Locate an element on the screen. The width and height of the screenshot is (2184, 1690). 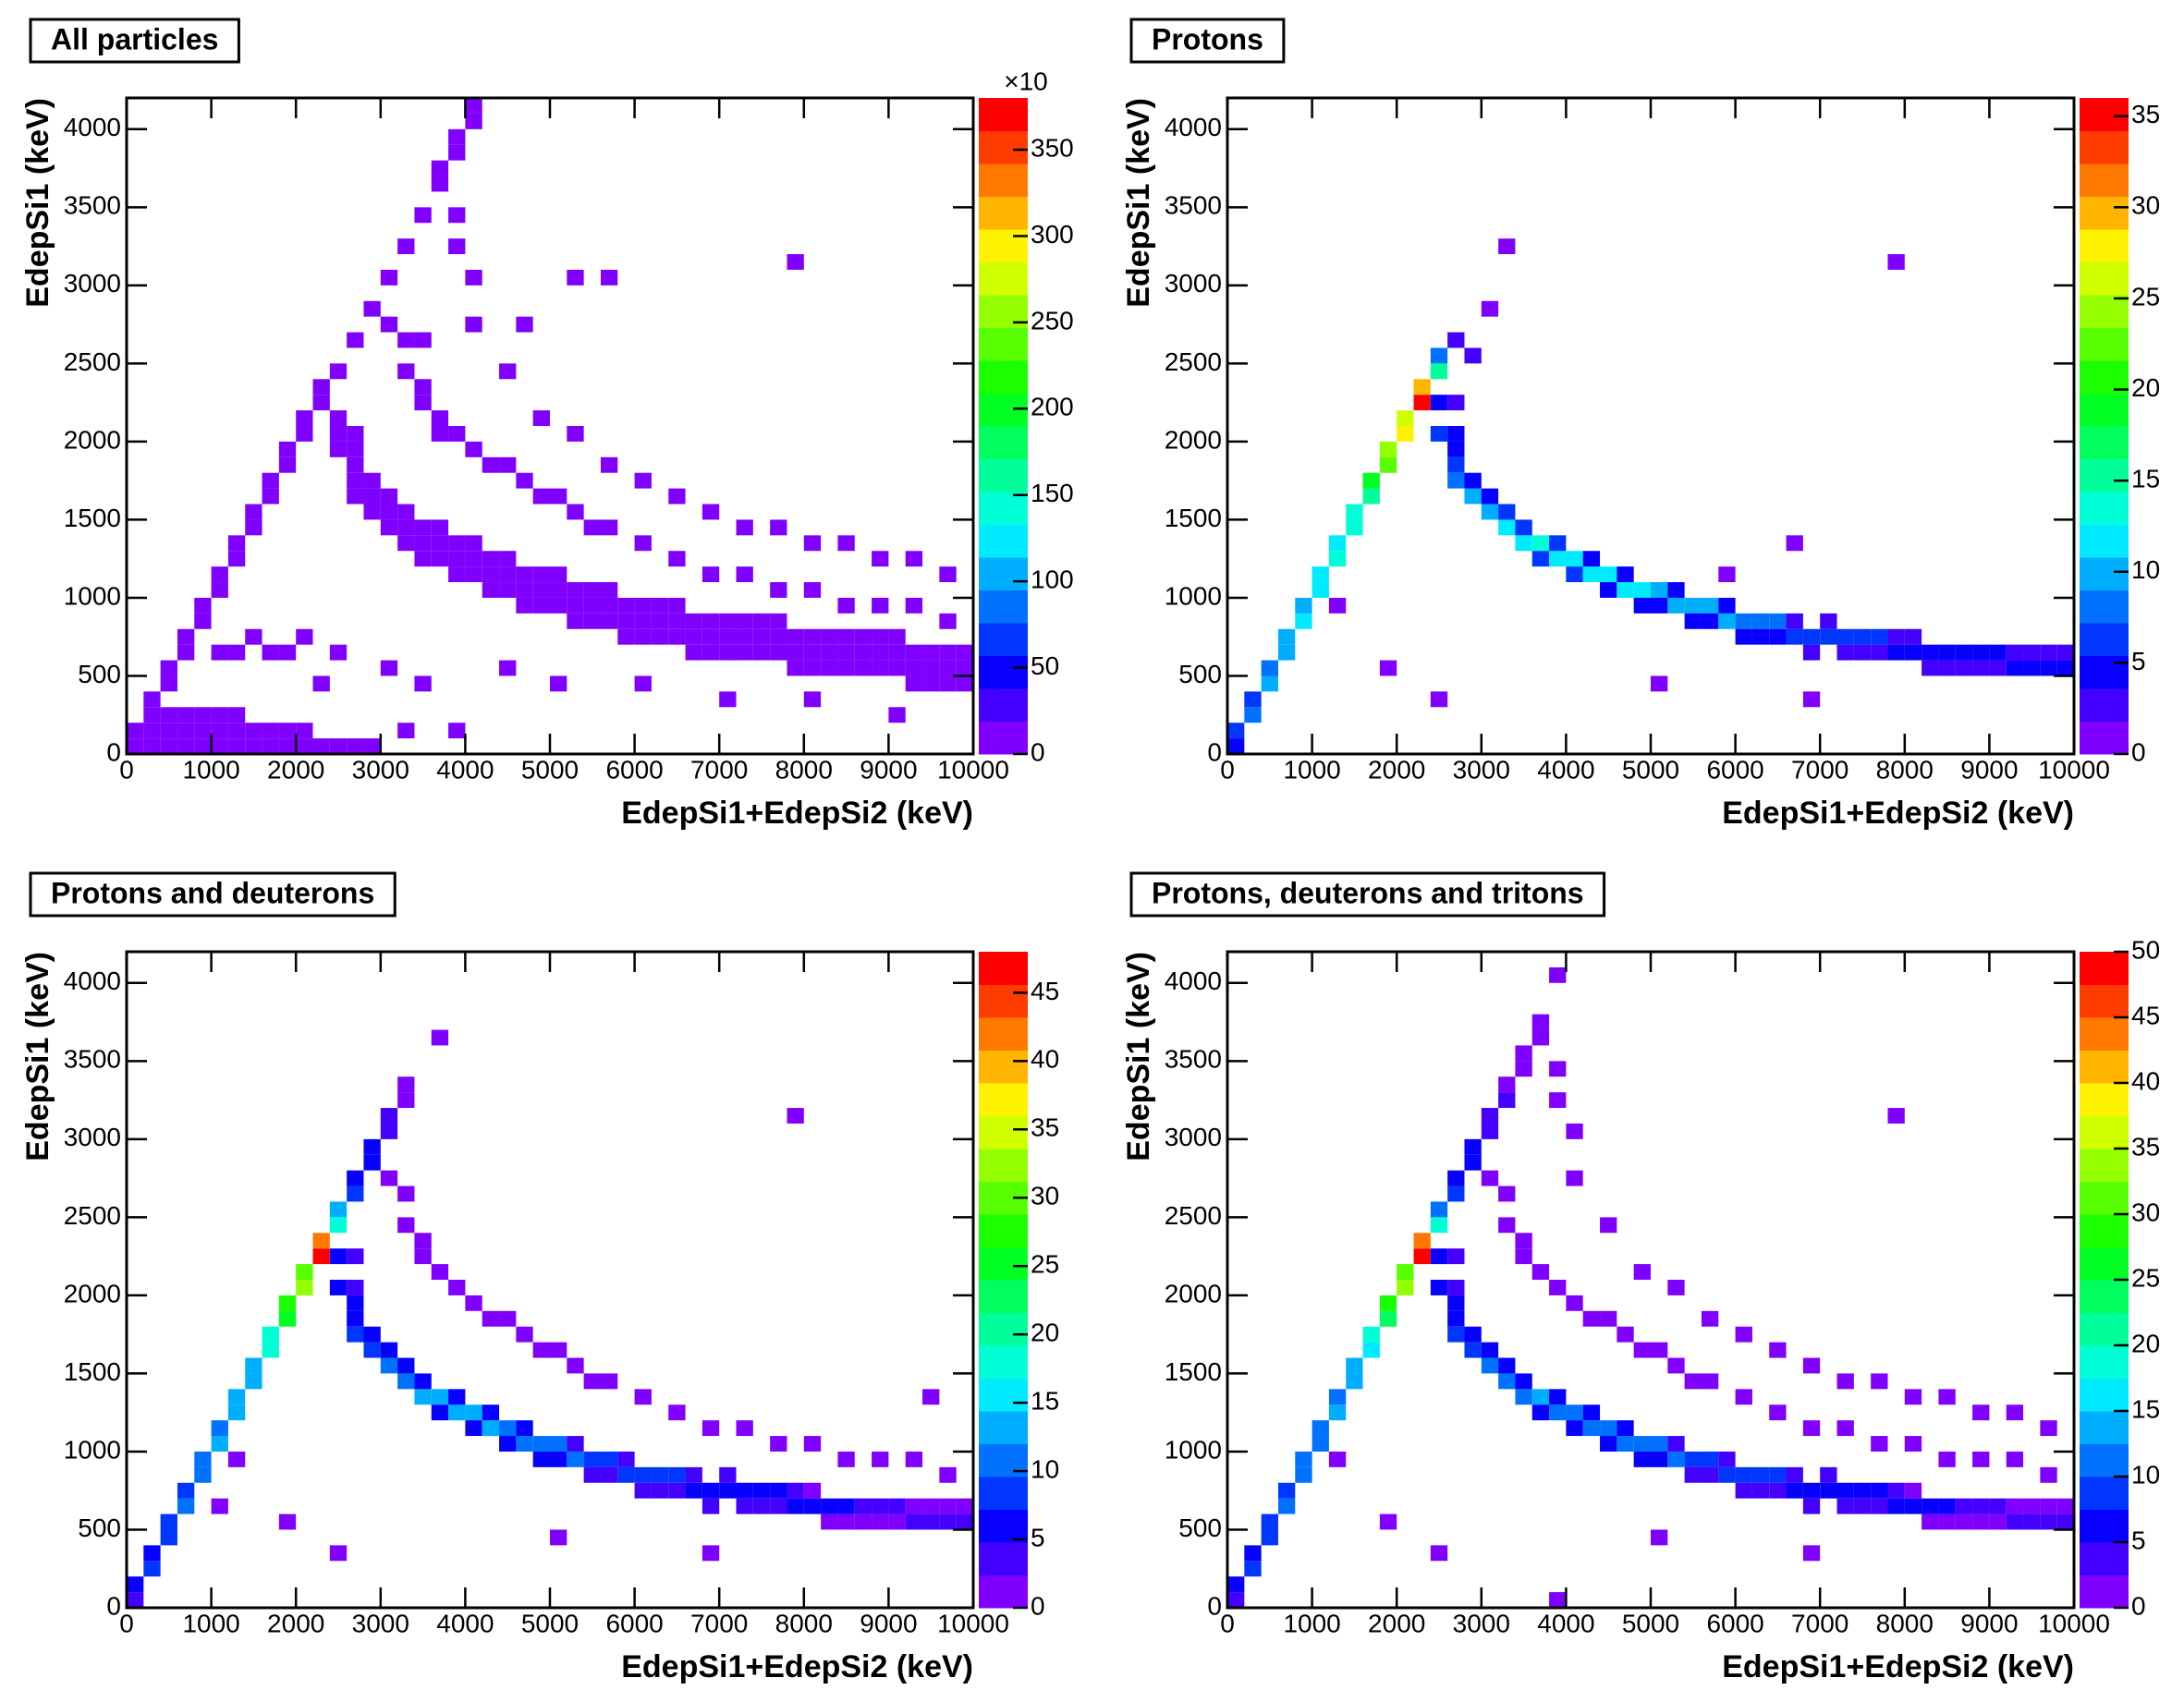
y-tick-label: 0 is located at coordinates (1214, 1605).